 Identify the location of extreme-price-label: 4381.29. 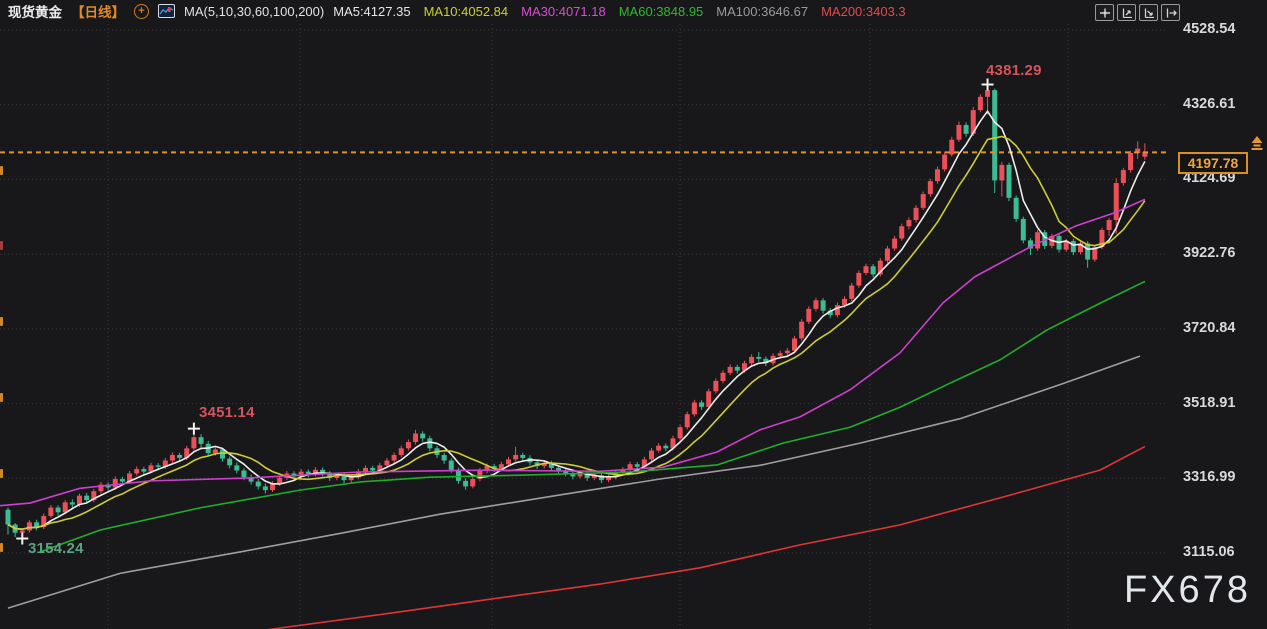
(1014, 70).